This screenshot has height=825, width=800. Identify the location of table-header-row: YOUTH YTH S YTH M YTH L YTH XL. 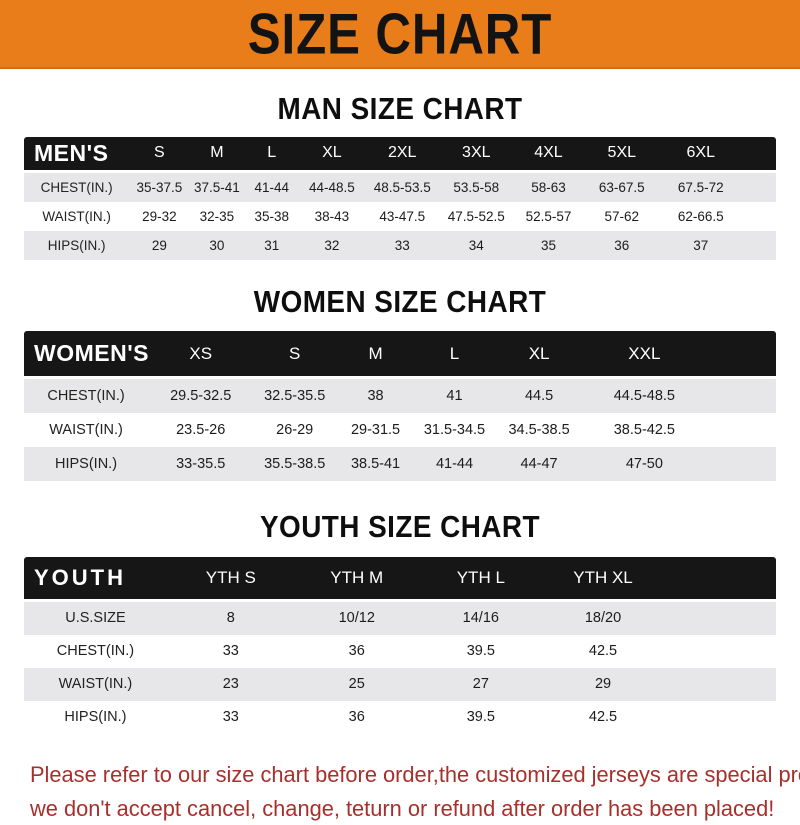
(400, 579).